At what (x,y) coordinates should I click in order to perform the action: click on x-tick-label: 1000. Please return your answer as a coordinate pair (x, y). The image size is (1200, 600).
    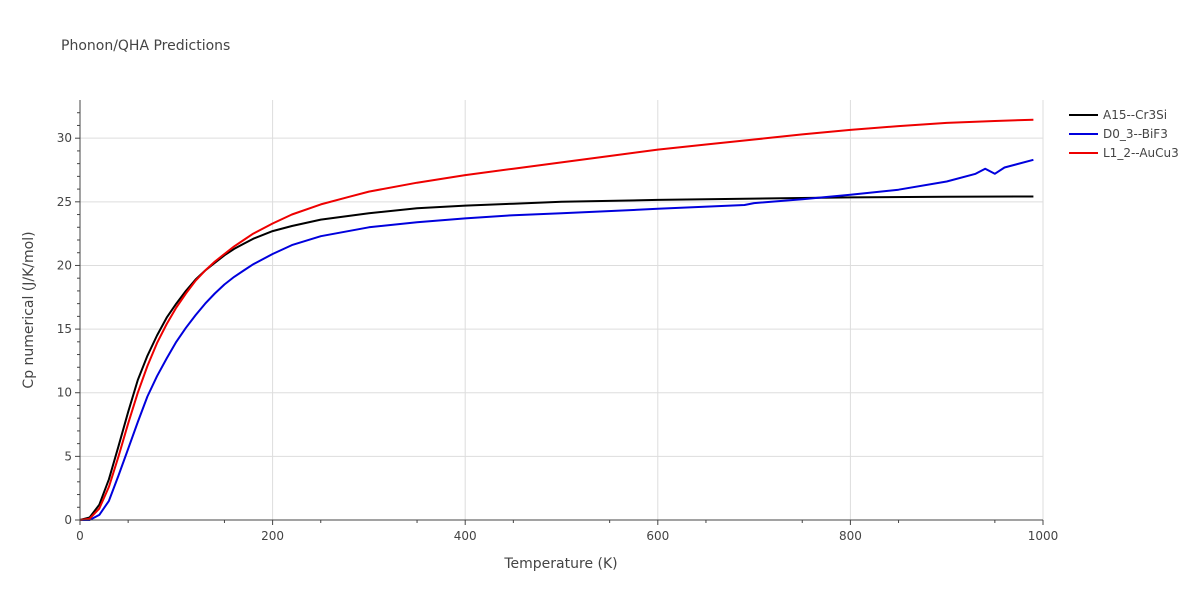
    Looking at the image, I should click on (1043, 536).